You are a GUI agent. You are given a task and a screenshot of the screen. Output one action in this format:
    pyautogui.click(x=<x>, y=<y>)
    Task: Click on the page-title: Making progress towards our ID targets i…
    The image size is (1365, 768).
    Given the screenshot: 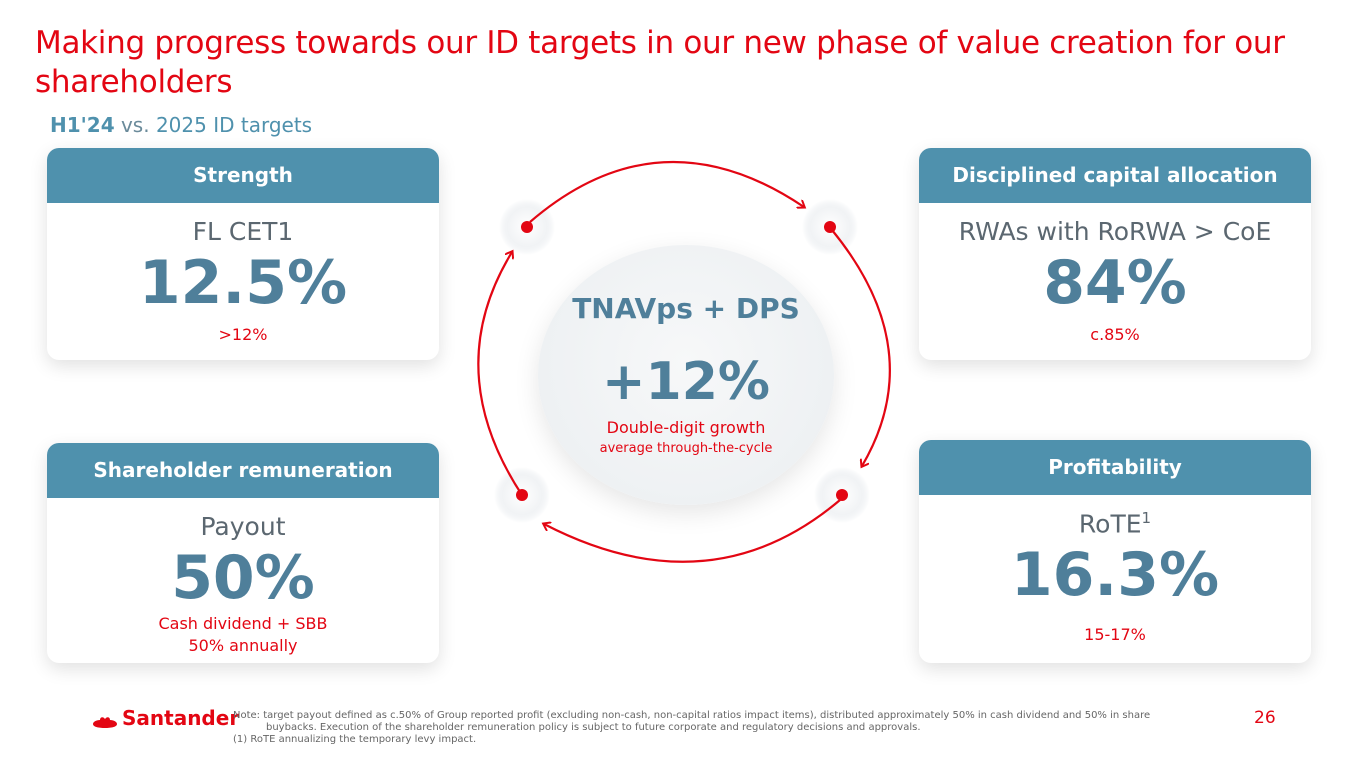 What is the action you would take?
    pyautogui.click(x=660, y=62)
    